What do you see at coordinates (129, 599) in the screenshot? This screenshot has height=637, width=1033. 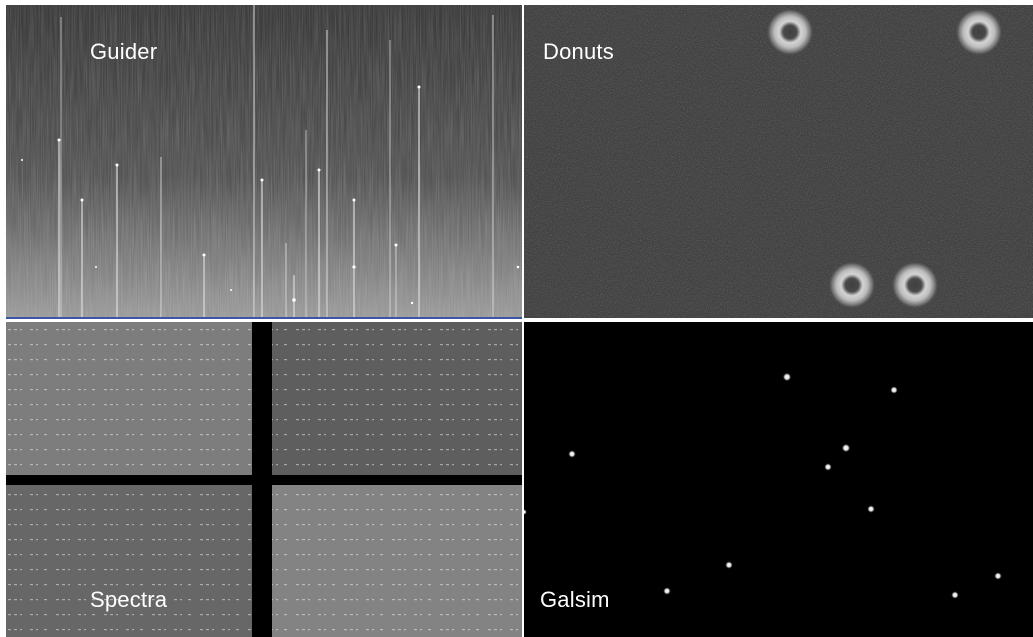 I see `spectra-label: Spectra` at bounding box center [129, 599].